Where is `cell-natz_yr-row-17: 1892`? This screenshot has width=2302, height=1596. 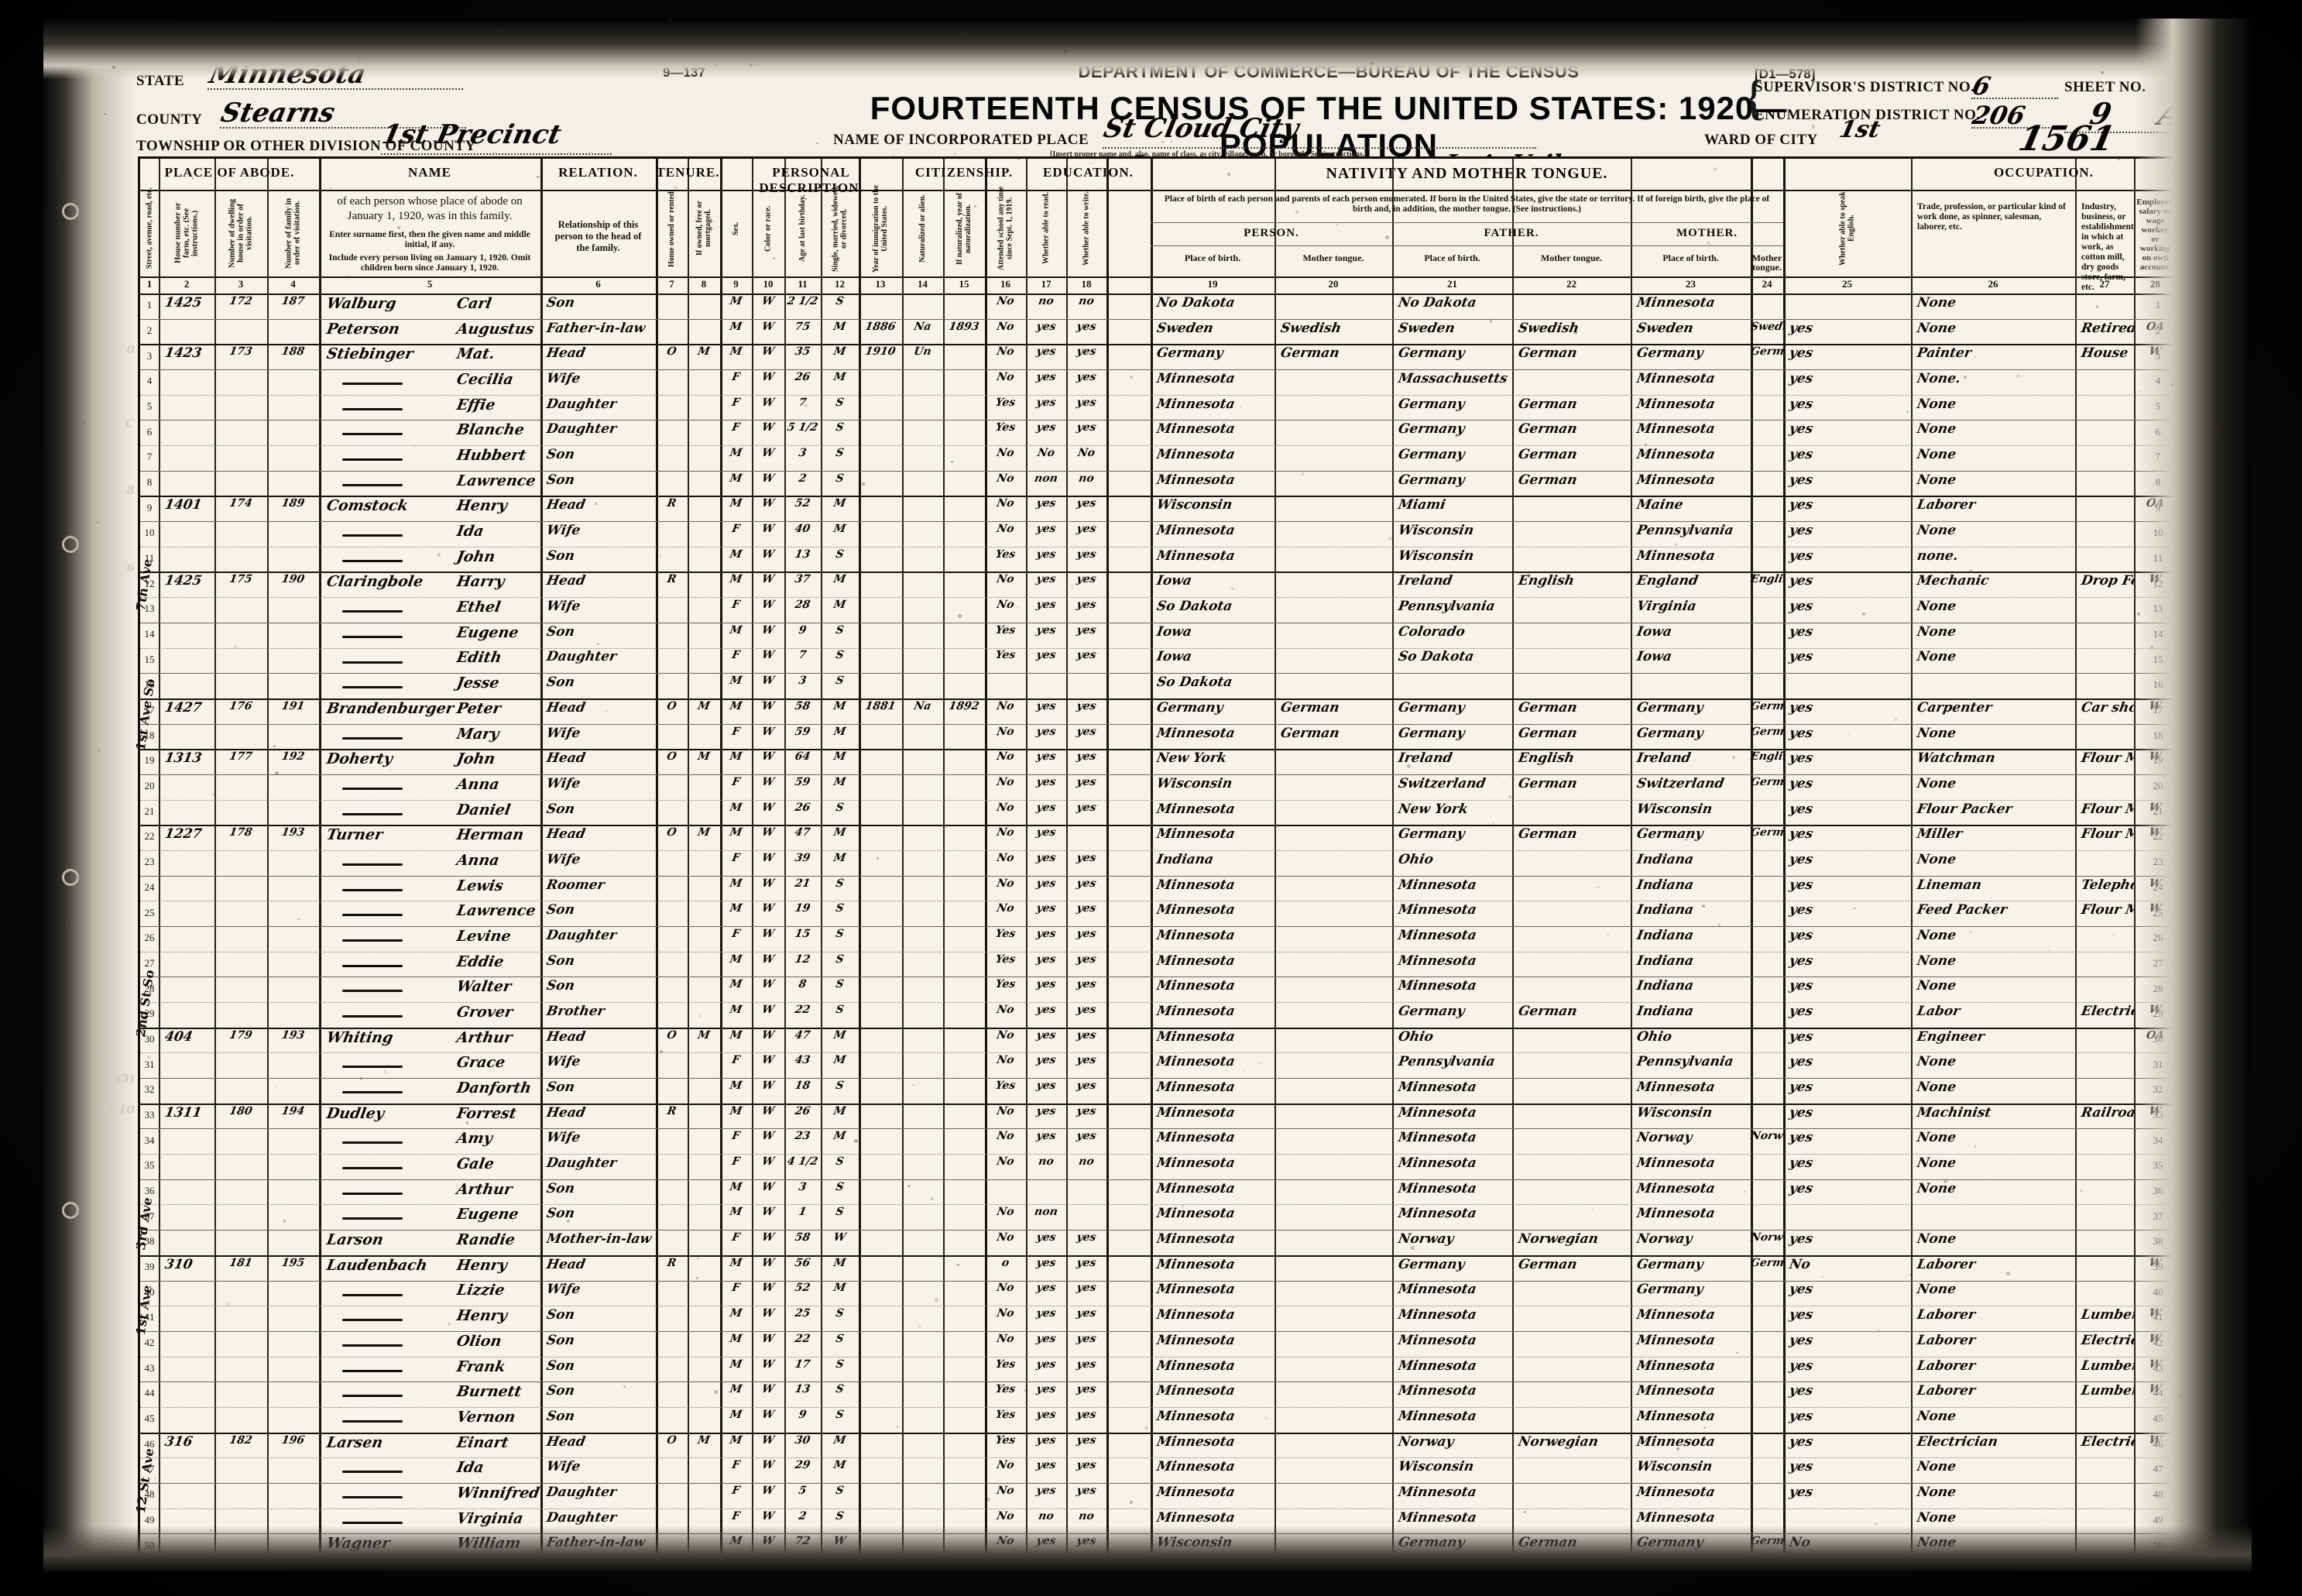
cell-natz_yr-row-17: 1892 is located at coordinates (964, 705).